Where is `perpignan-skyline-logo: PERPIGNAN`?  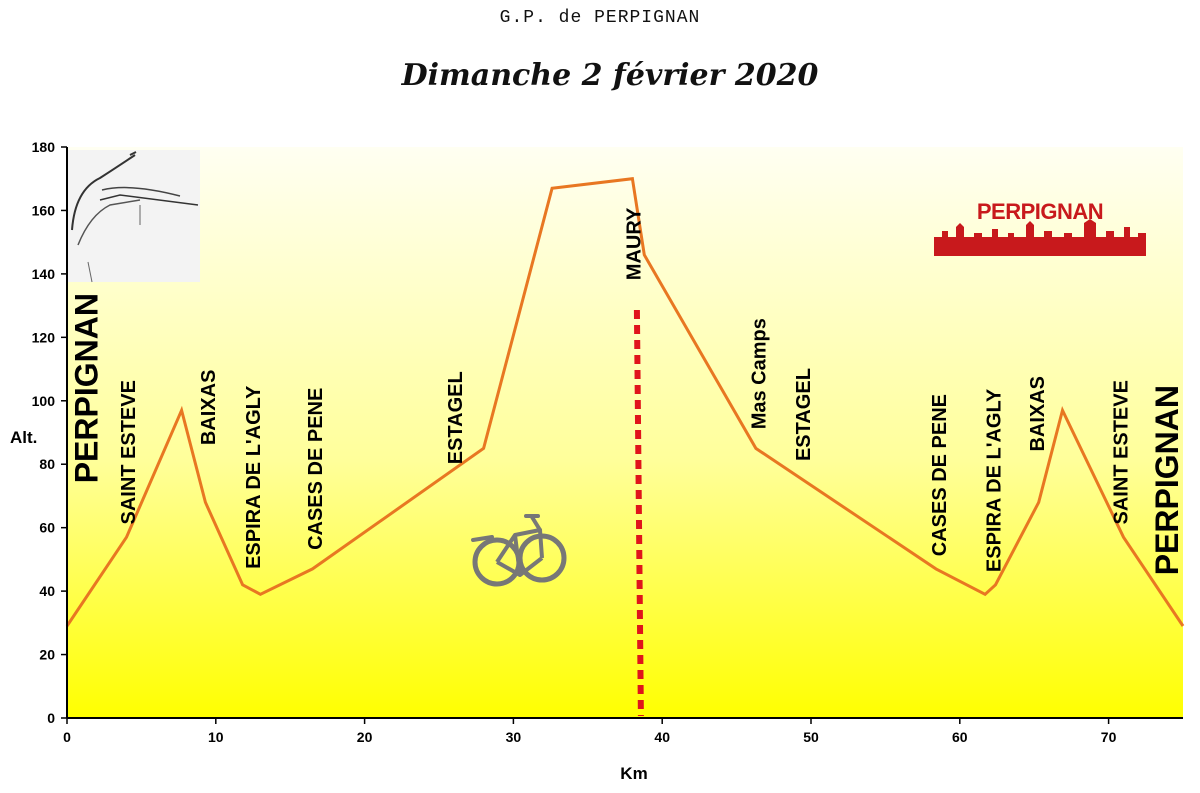
perpignan-skyline-logo: PERPIGNAN is located at coordinates (1040, 224).